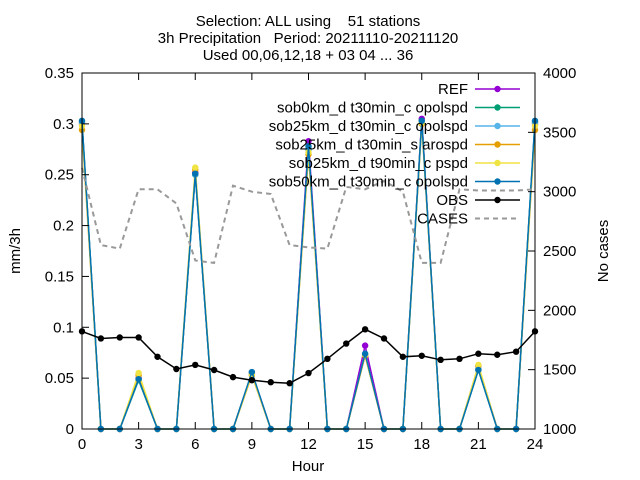 The width and height of the screenshot is (640, 480). What do you see at coordinates (308, 444) in the screenshot?
I see `x-tick-label: 12` at bounding box center [308, 444].